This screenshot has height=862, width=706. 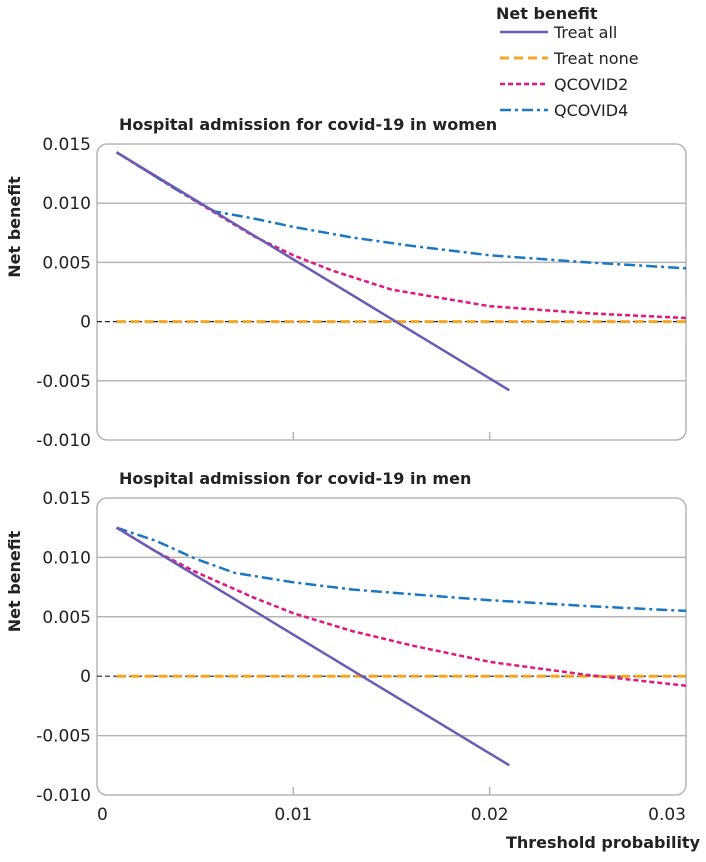 I want to click on panel-title: Hospital admission for covid-19 in men, so click(x=295, y=478).